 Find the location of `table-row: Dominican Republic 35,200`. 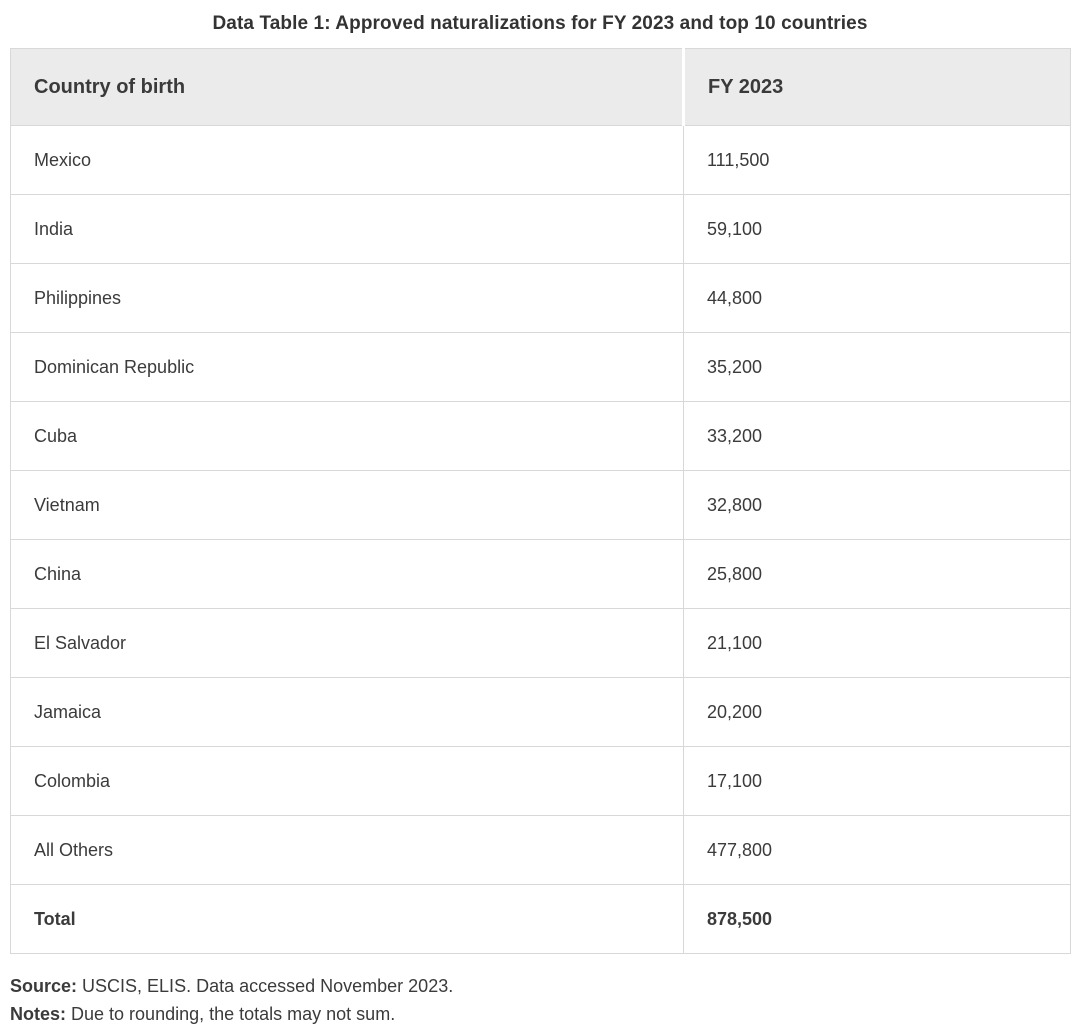

table-row: Dominican Republic 35,200 is located at coordinates (540, 367).